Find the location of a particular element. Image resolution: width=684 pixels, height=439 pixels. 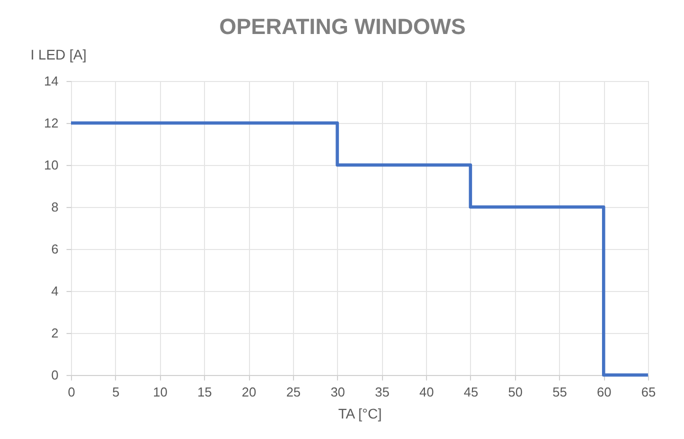

x-tick-label: 25 is located at coordinates (293, 392).